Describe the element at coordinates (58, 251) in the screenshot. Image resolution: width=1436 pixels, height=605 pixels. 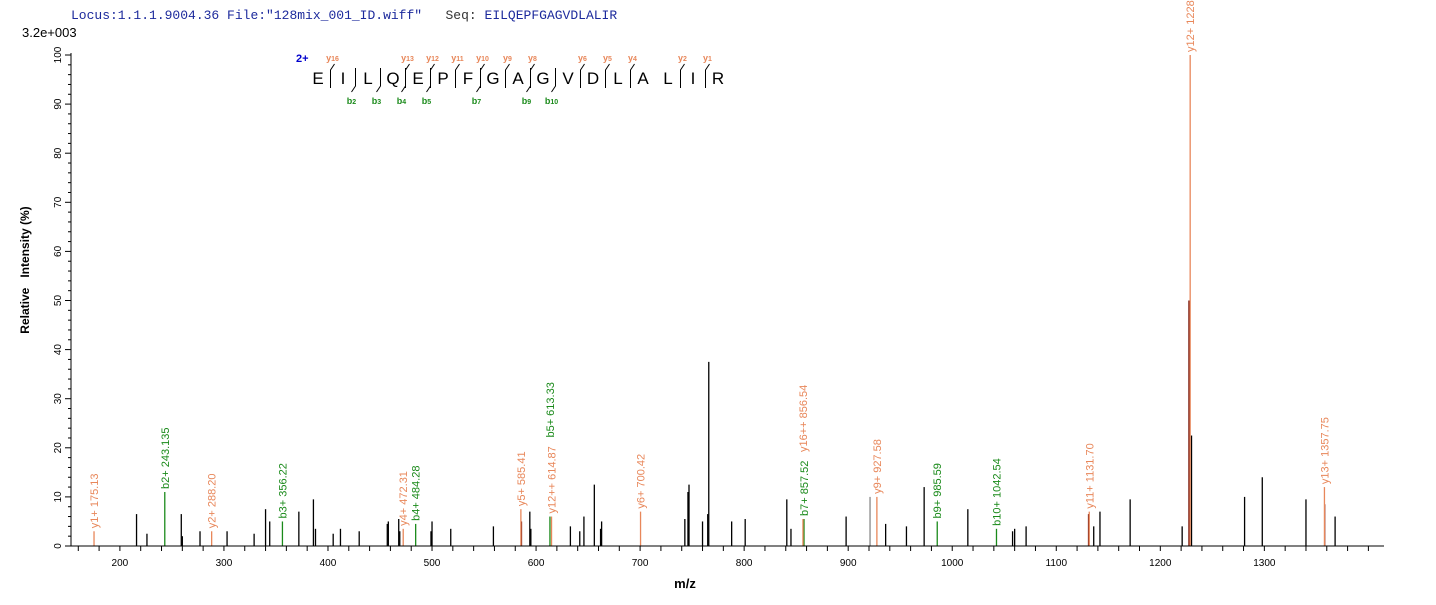
I see `y-tick-label: 60` at that location.